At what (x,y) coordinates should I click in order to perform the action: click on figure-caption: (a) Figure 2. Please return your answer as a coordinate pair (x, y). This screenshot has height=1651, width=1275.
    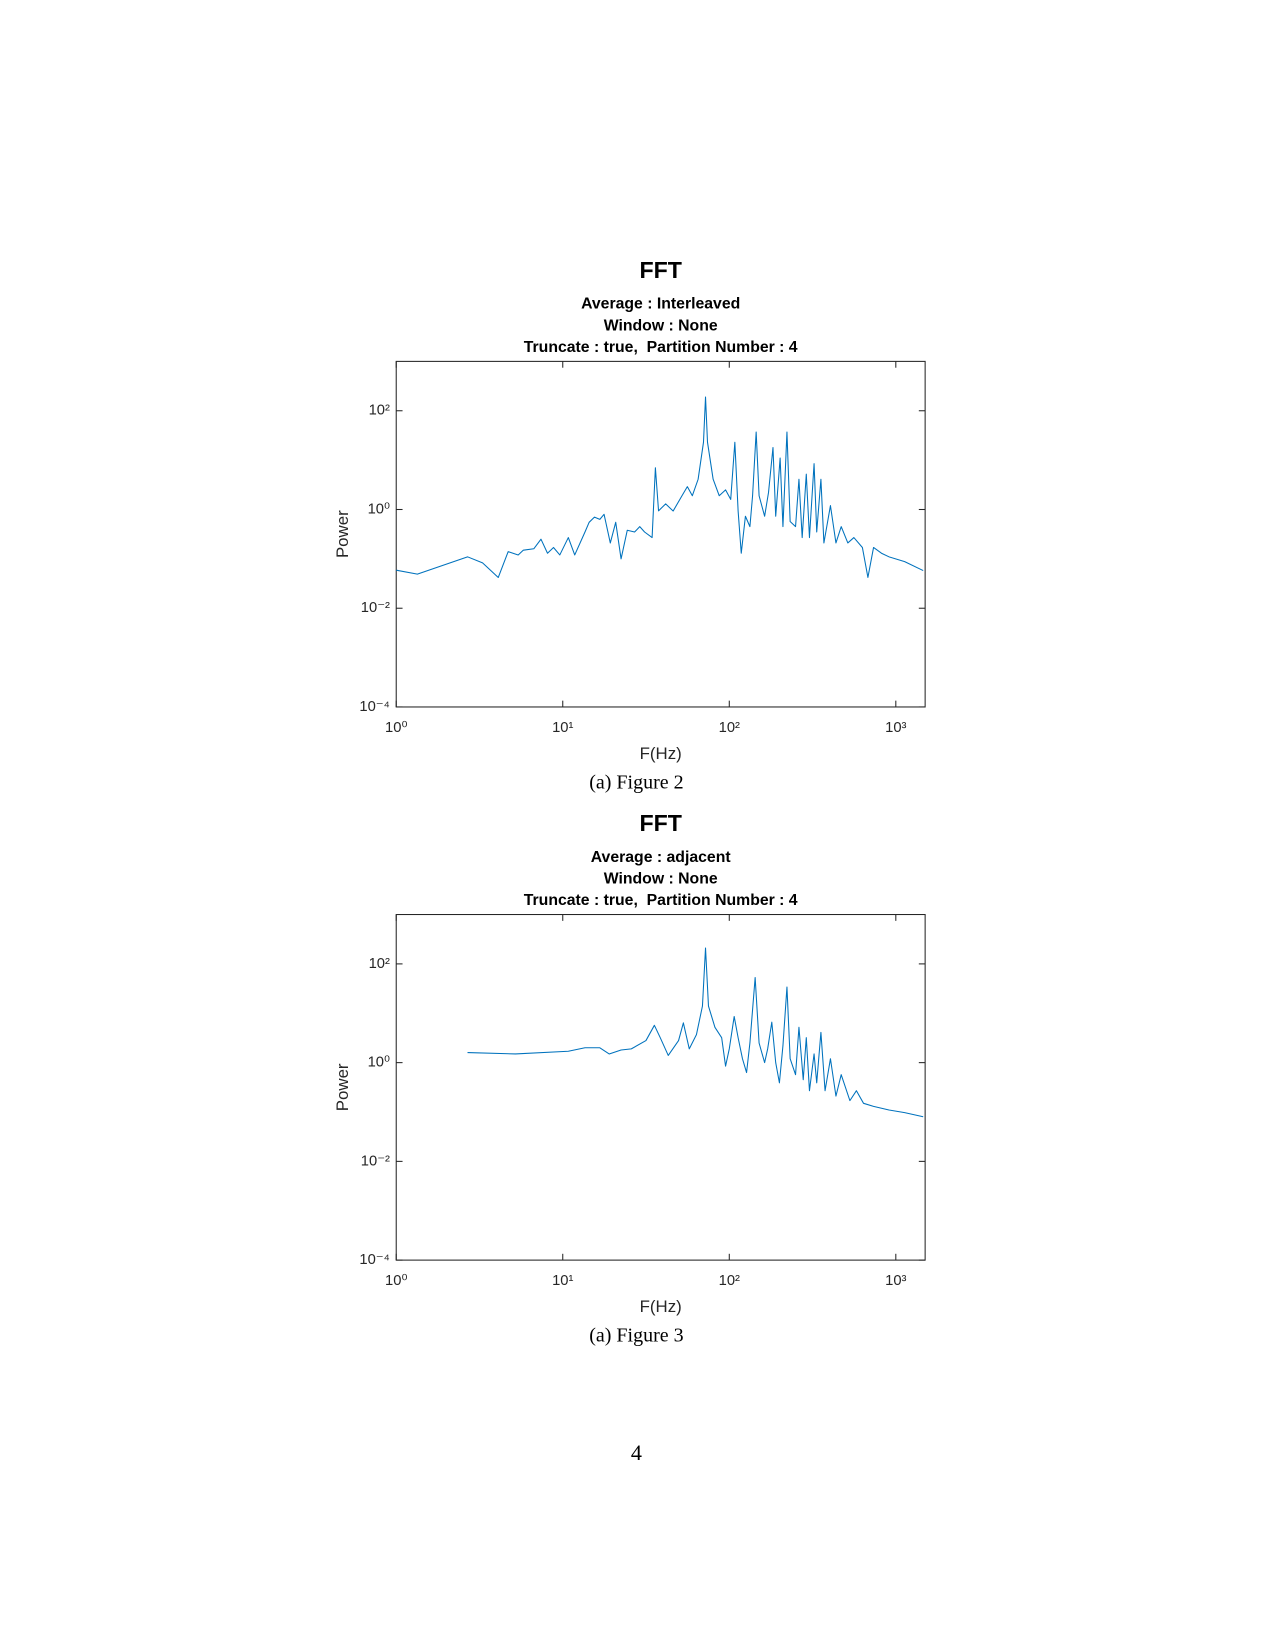
    Looking at the image, I should click on (636, 782).